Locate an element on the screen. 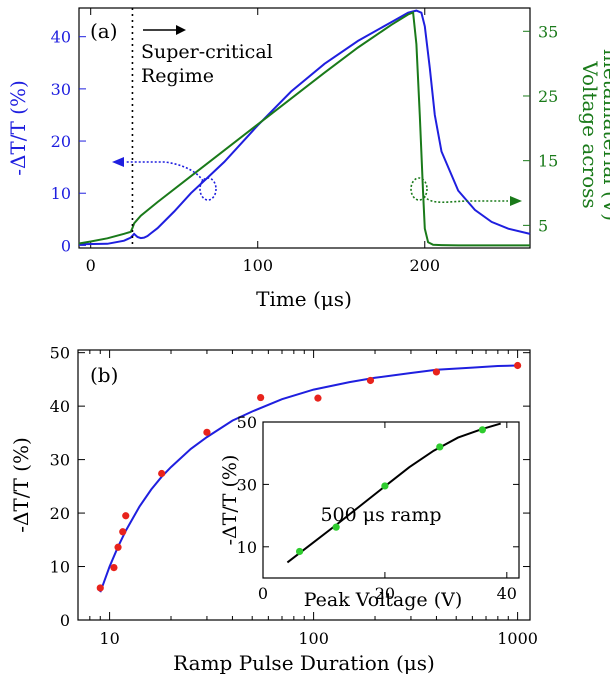 Image resolution: width=610 pixels, height=682 pixels. panel-a-xlabel: Time (μs) is located at coordinates (304, 299).